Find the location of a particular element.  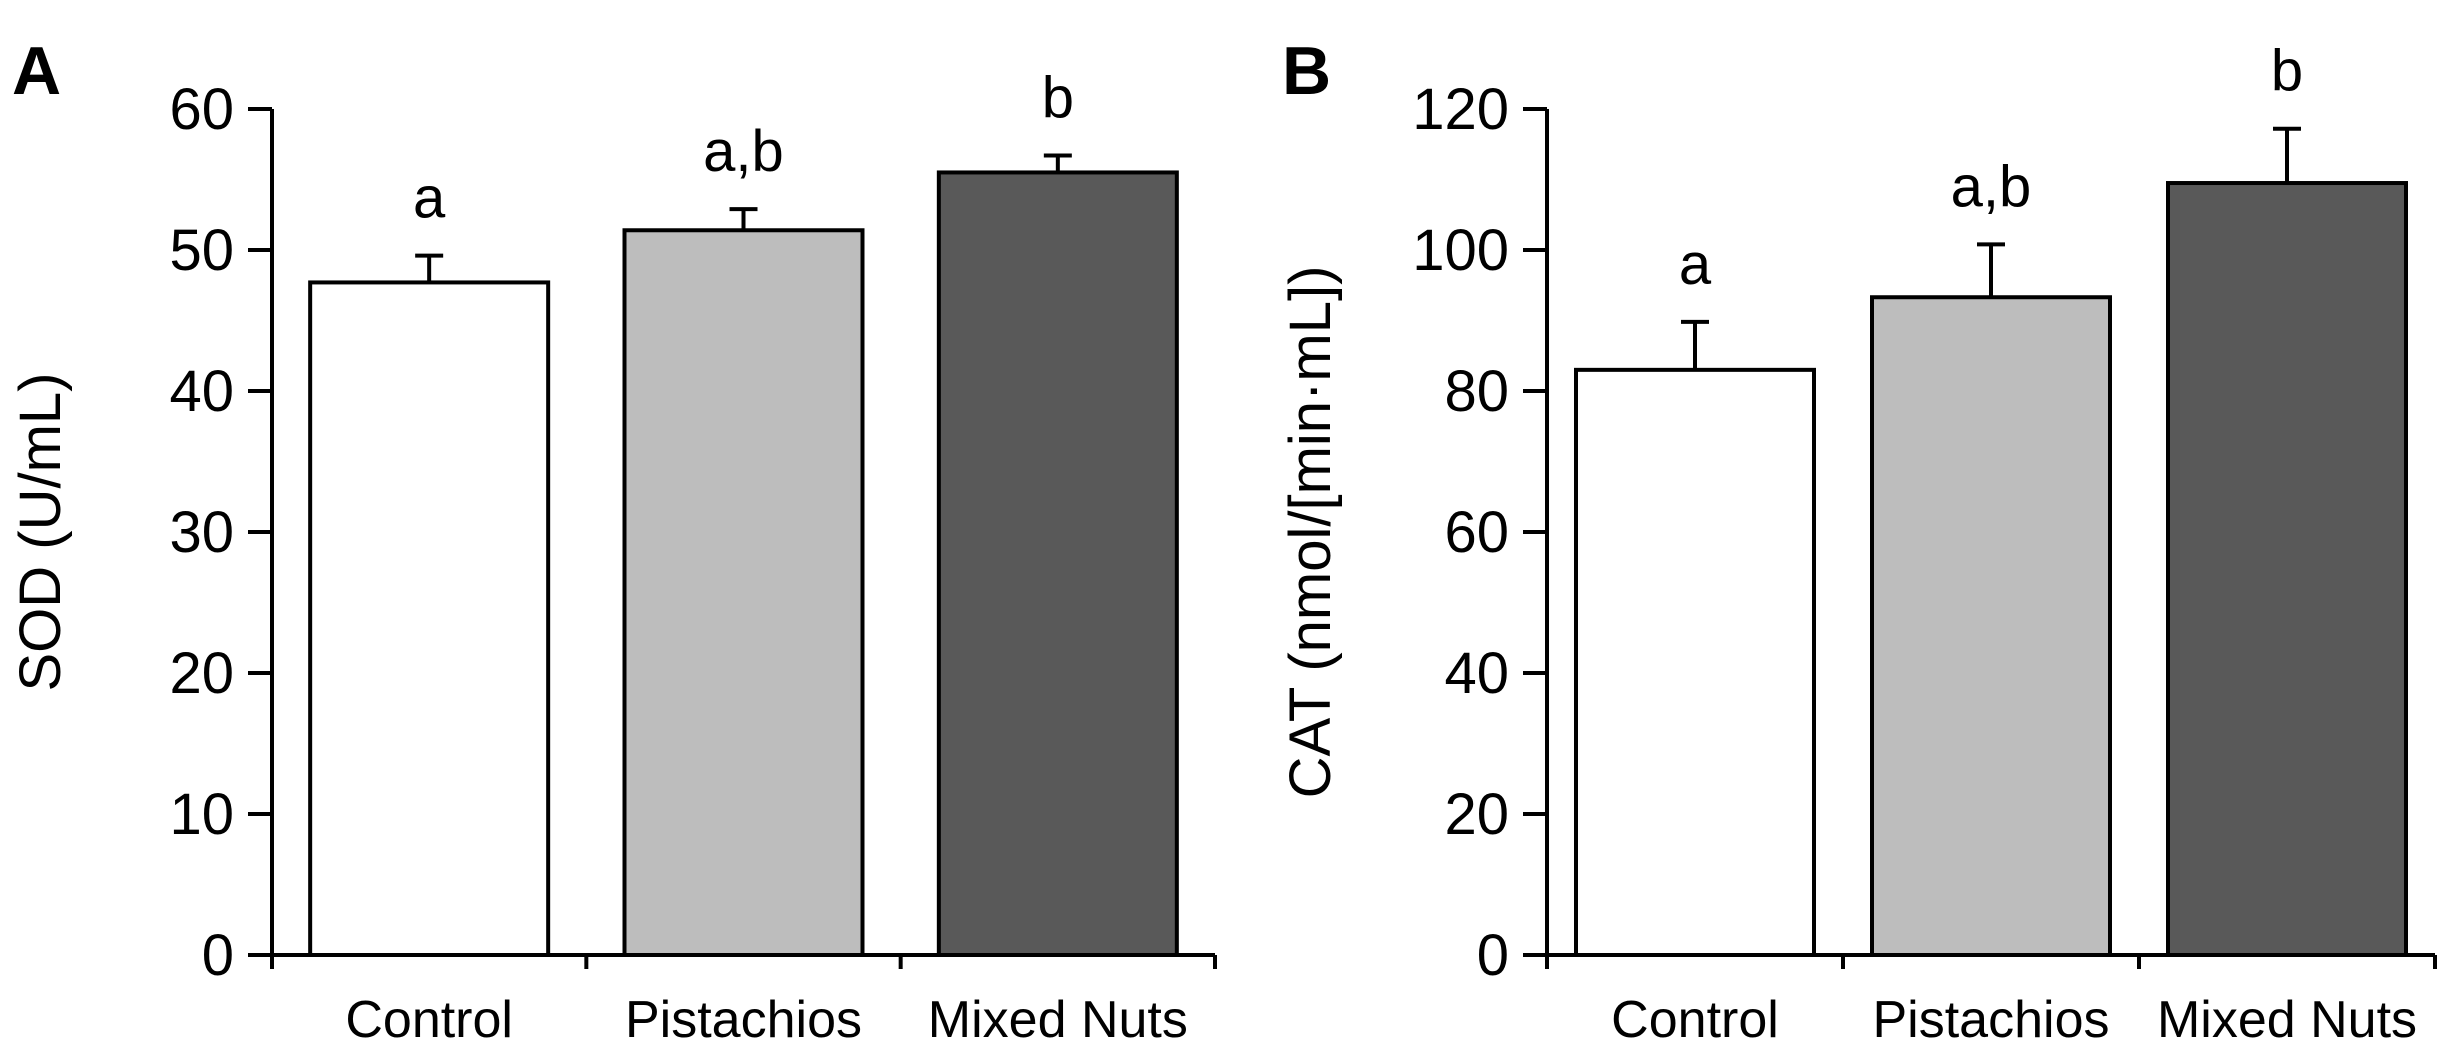

y-tick-label: 30 is located at coordinates (201, 532).